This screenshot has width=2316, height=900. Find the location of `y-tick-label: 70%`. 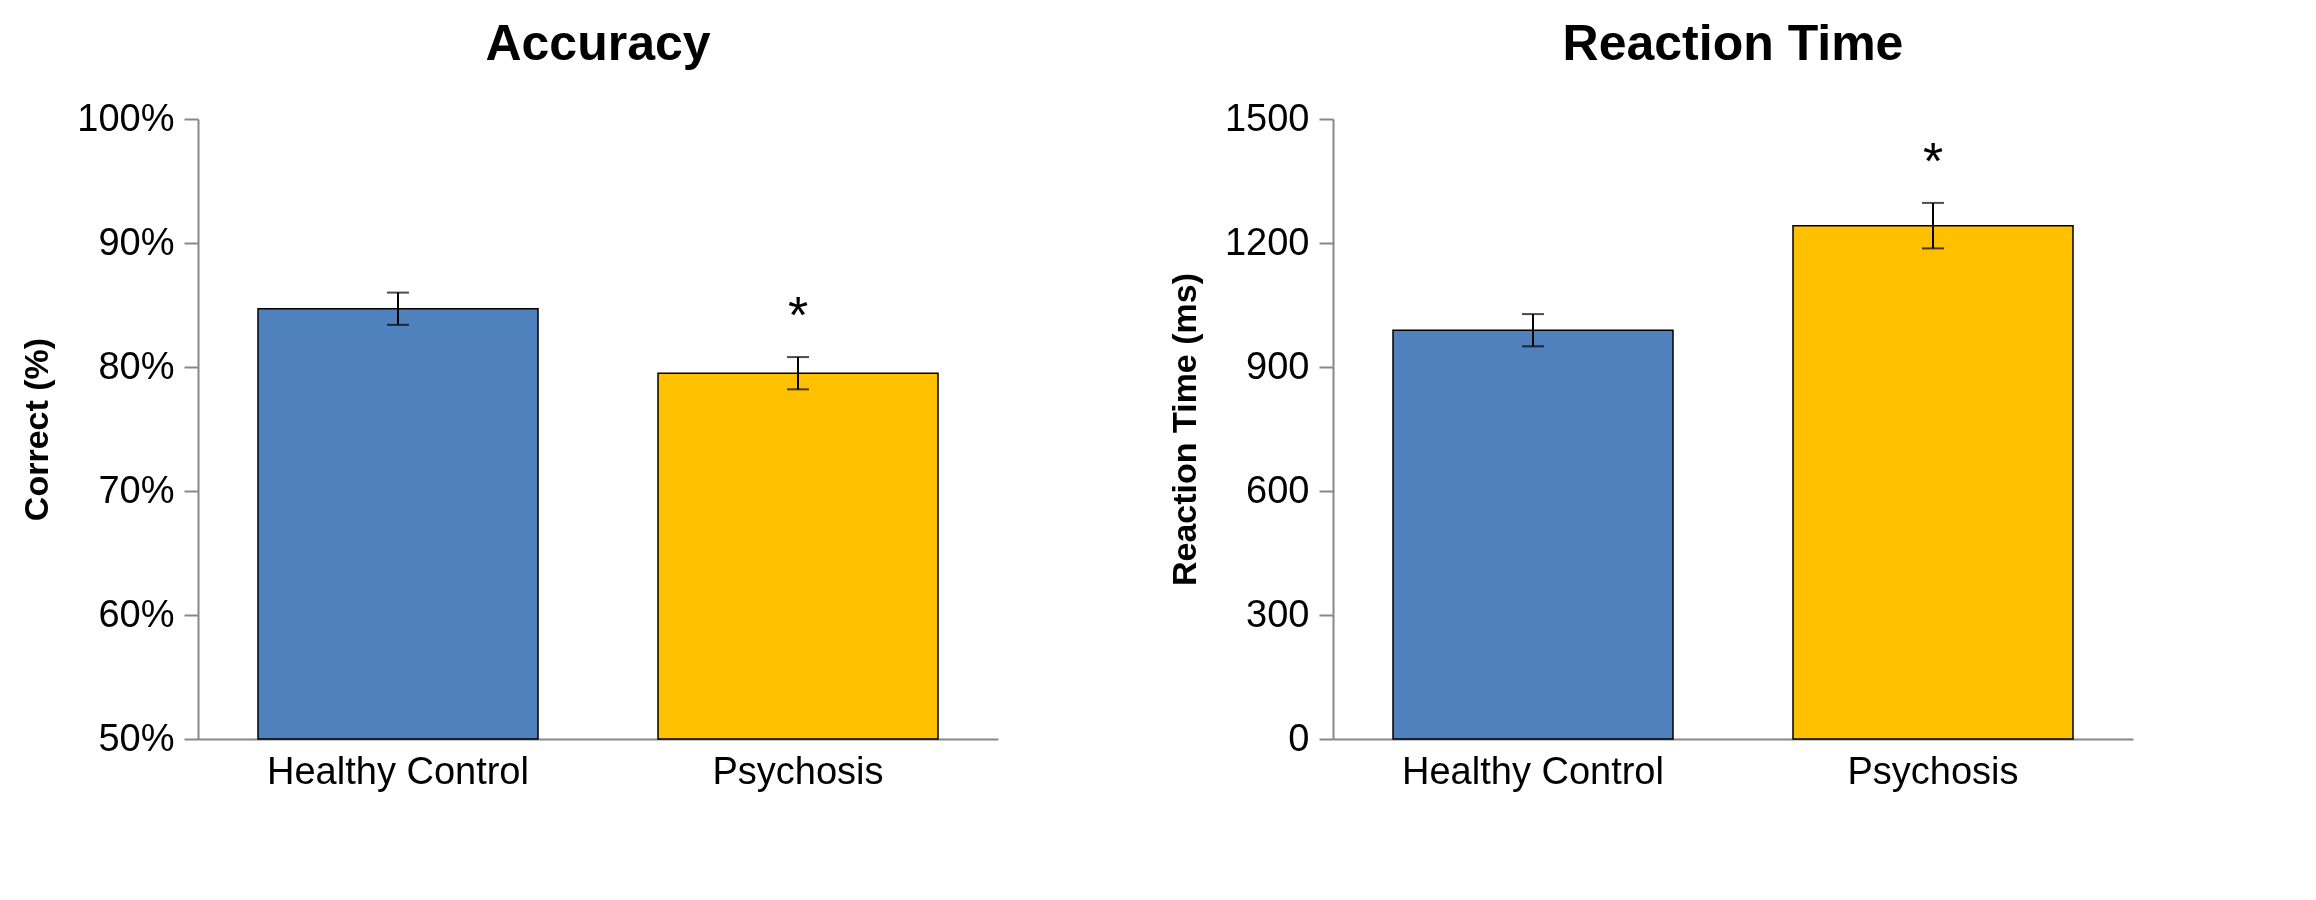

y-tick-label: 70% is located at coordinates (136, 489).